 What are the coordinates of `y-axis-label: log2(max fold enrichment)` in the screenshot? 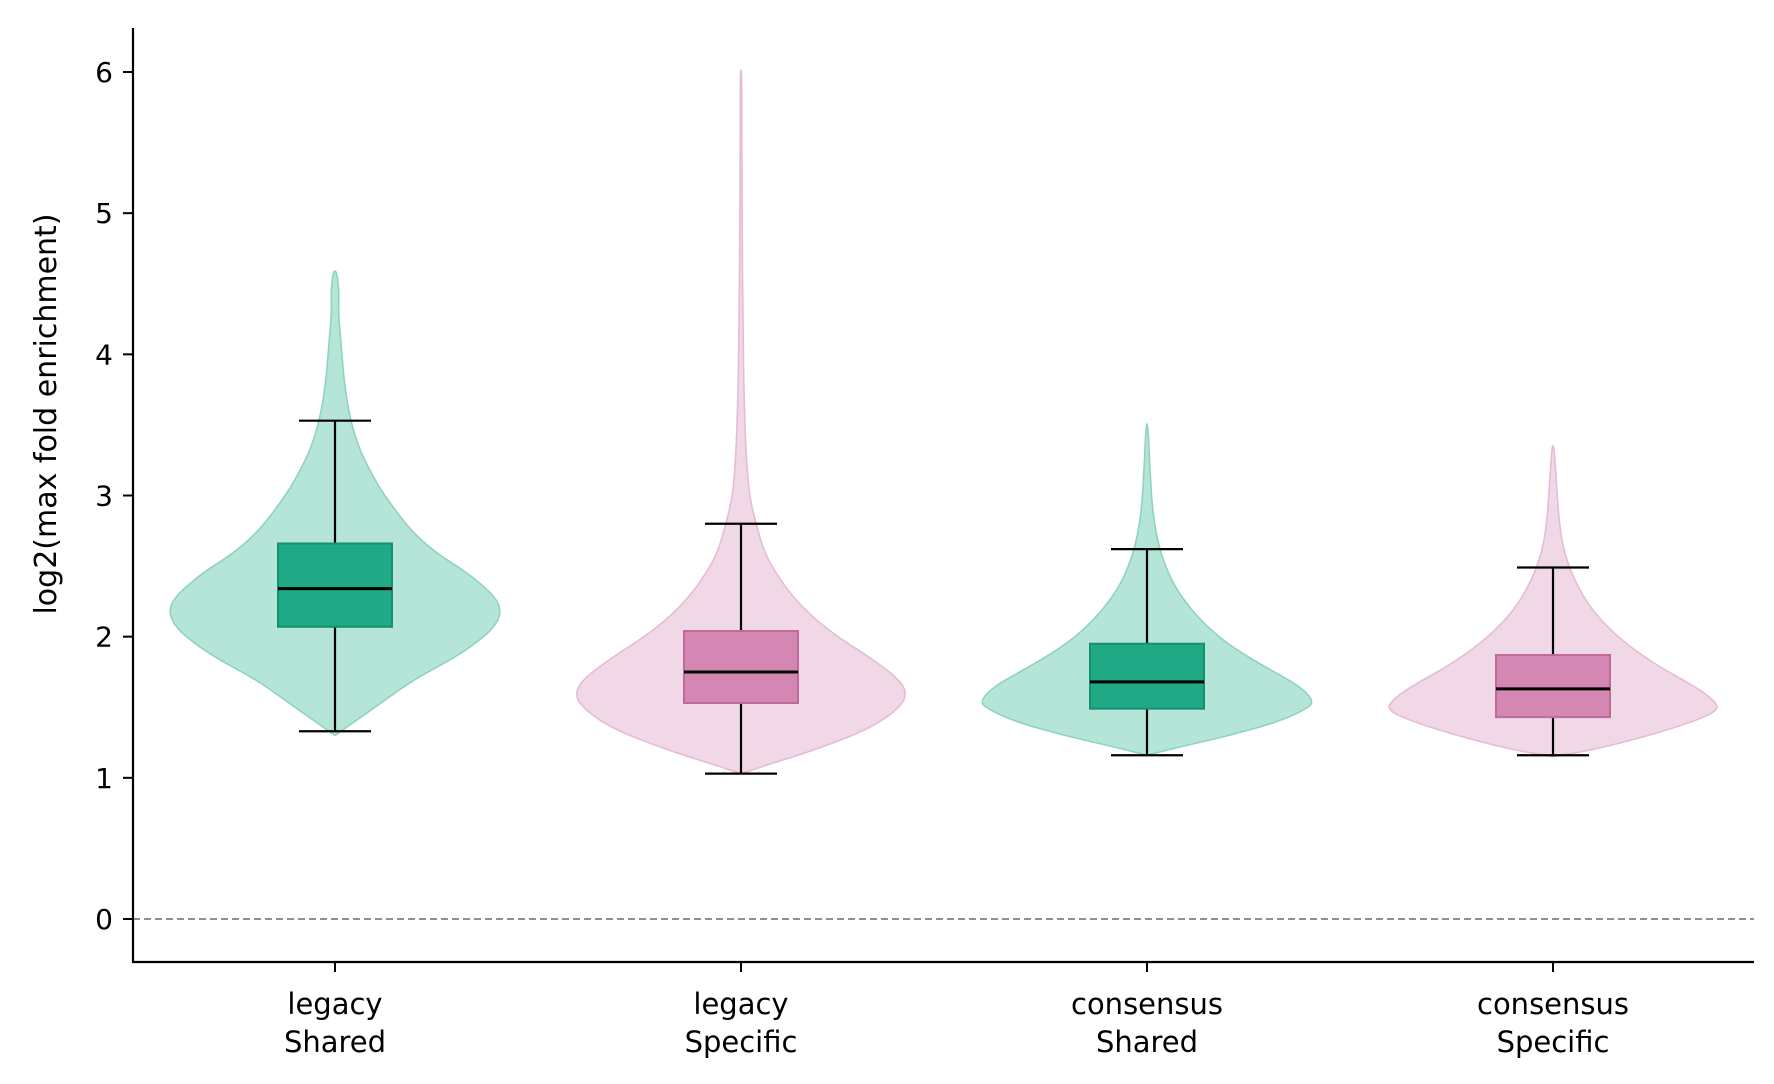 It's located at (46, 413).